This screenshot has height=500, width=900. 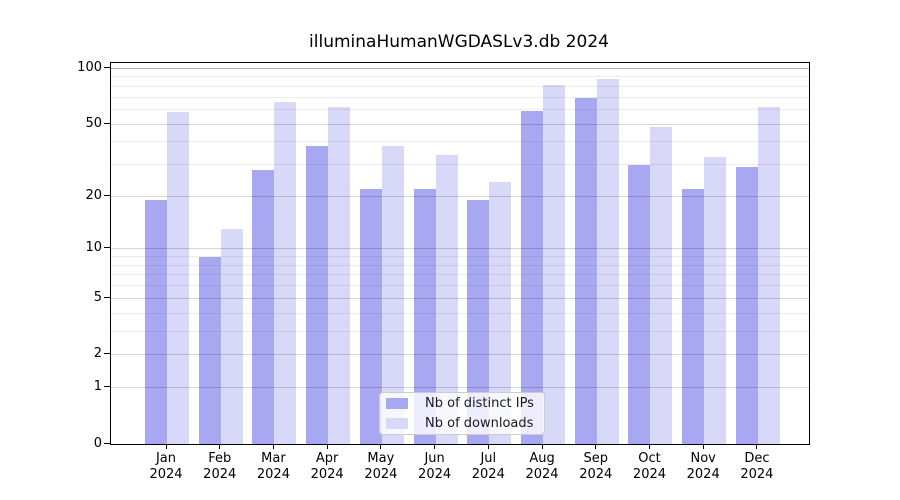 What do you see at coordinates (97, 443) in the screenshot?
I see `y-tick-label-0: 0` at bounding box center [97, 443].